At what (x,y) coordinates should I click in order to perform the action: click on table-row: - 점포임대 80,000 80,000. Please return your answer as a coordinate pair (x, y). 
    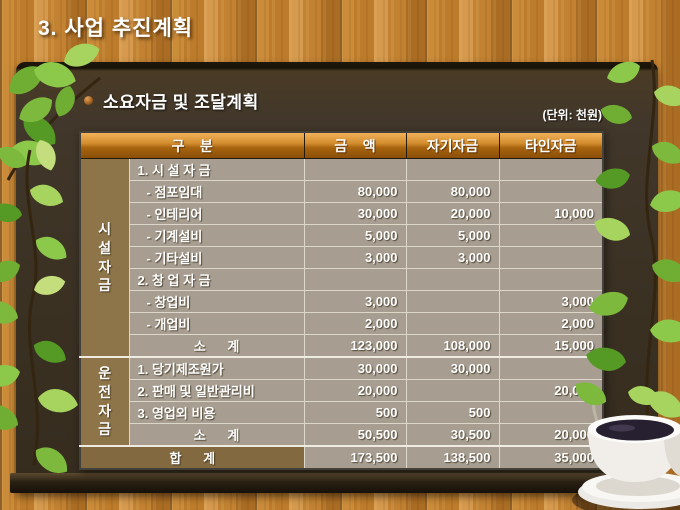
    Looking at the image, I should click on (342, 191).